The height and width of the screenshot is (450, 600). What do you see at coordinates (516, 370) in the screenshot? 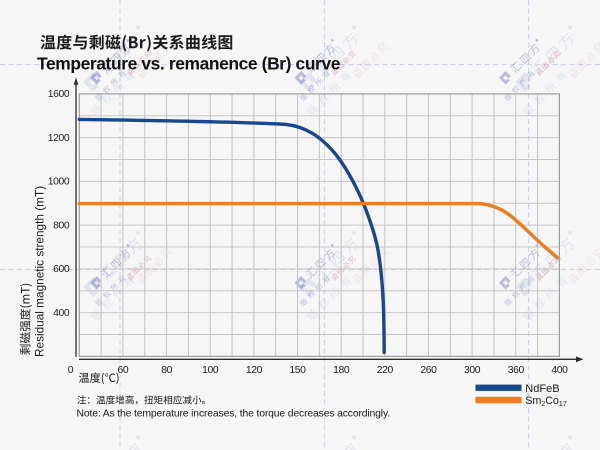
I see `svg-text: 360` at bounding box center [516, 370].